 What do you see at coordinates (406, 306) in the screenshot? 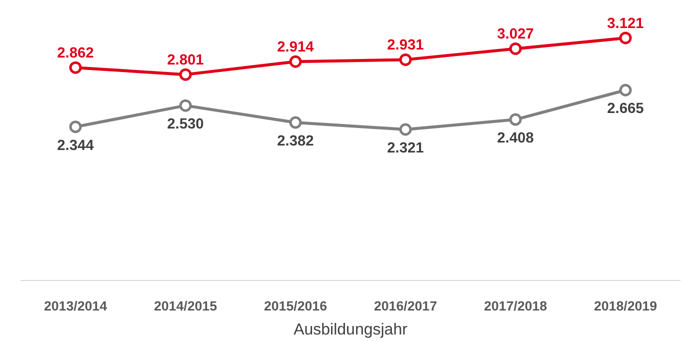
I see `x-tick-label: 2016/2017` at bounding box center [406, 306].